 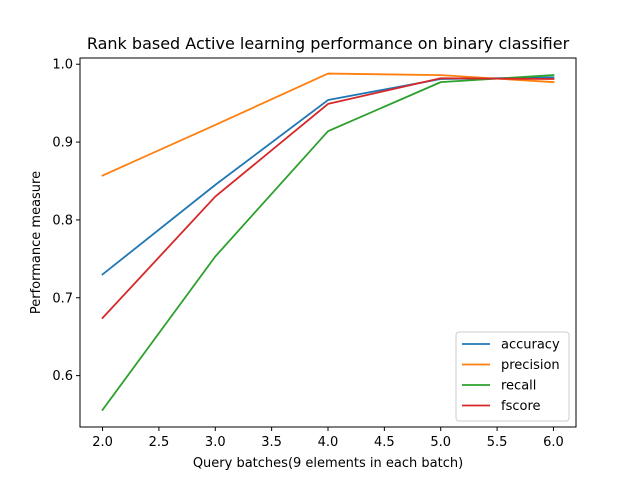 I want to click on x-tick-label: 3.5, so click(x=271, y=442).